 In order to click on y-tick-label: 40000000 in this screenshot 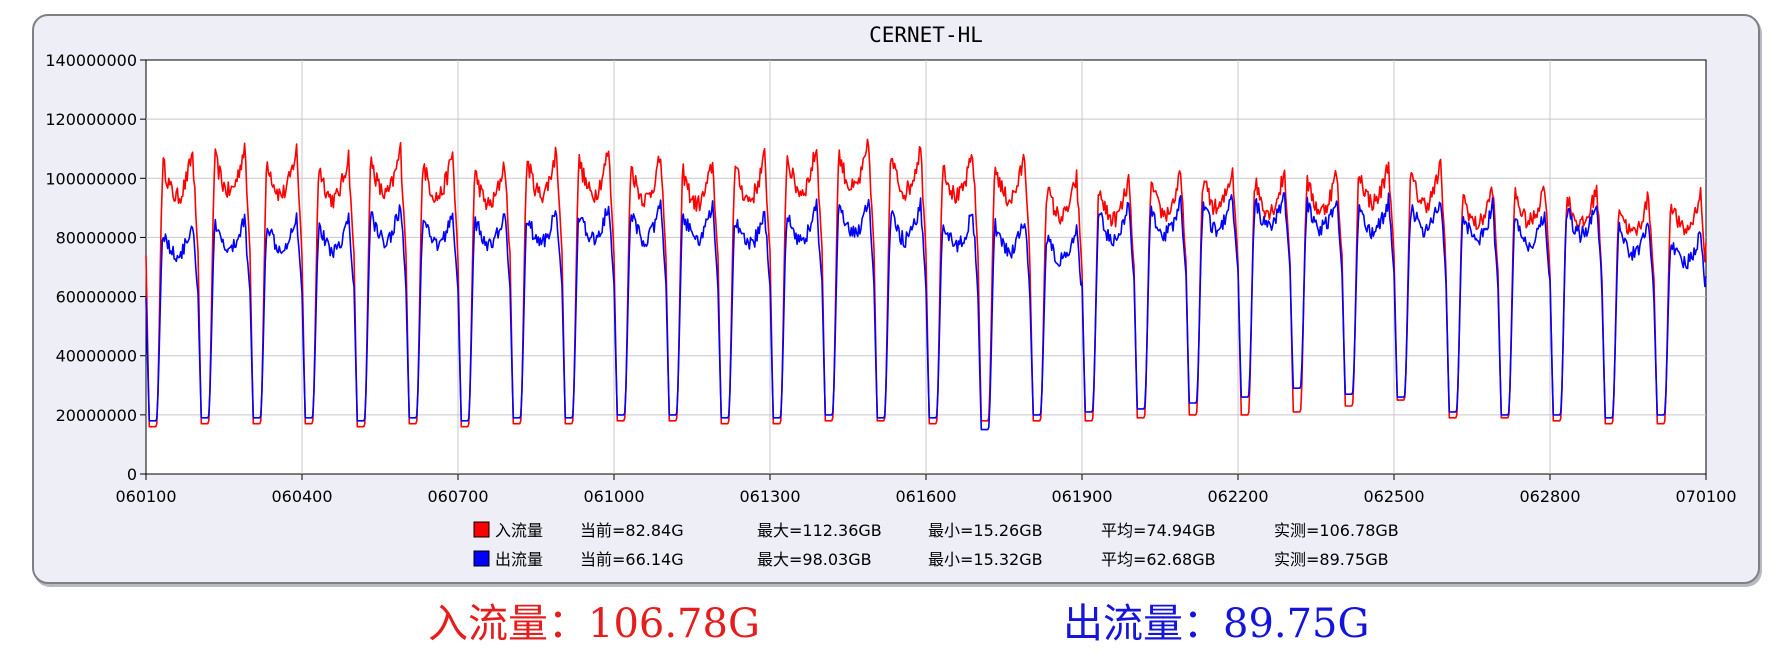, I will do `click(96, 356)`.